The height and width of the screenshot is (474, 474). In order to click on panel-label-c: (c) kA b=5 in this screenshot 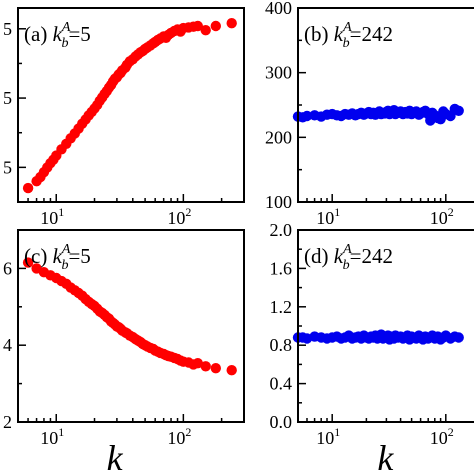, I will do `click(57, 257)`.